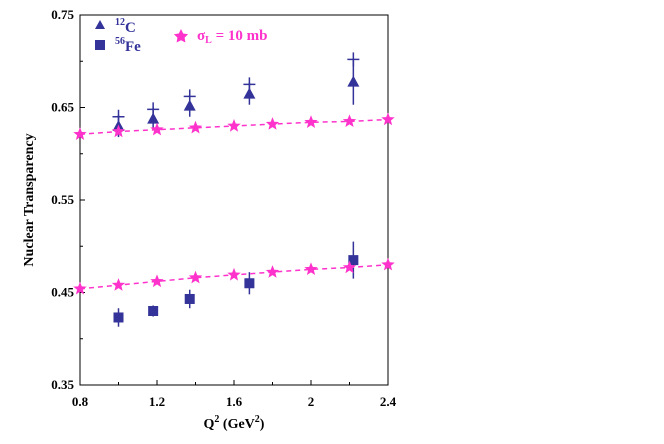 This screenshot has width=664, height=444. I want to click on x-axis-title: Q2 (GeV2), so click(234, 423).